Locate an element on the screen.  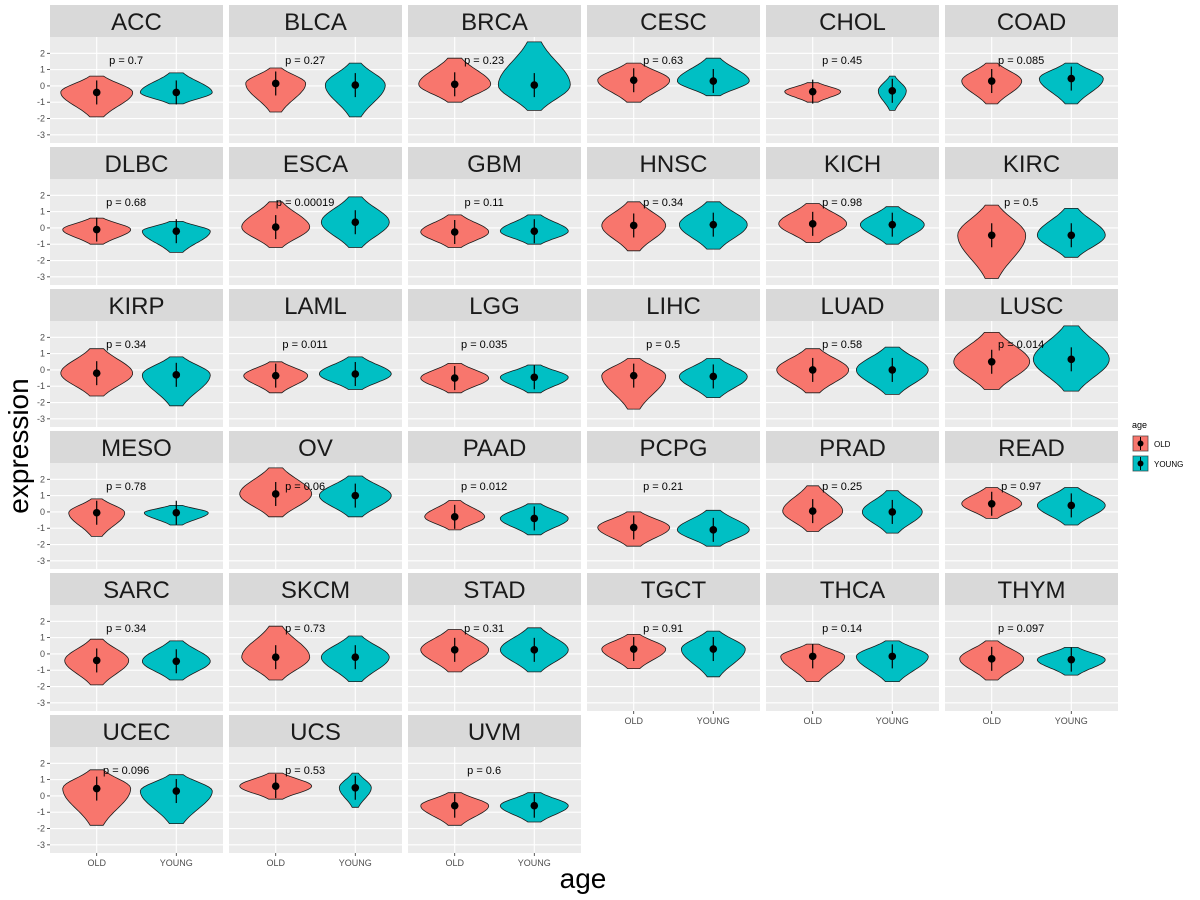
p-value-label: p = 0.73 is located at coordinates (305, 629).